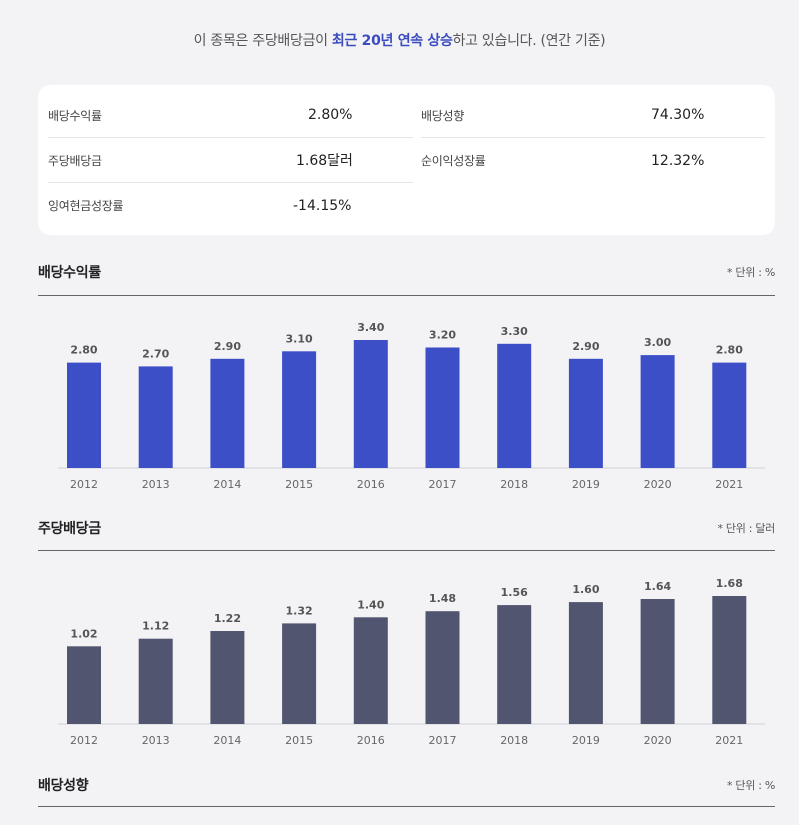  I want to click on unit-label-payout: * 단위 : %, so click(751, 785).